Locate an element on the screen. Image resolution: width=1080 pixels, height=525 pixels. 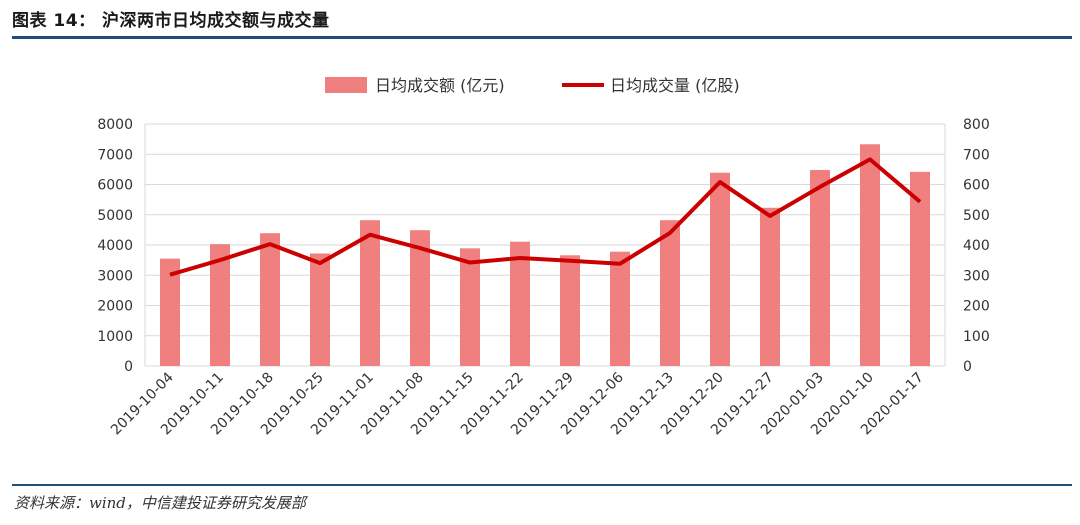
figure-title: 图表 14： 沪深两市日均成交额与成交量 is located at coordinates (171, 21).